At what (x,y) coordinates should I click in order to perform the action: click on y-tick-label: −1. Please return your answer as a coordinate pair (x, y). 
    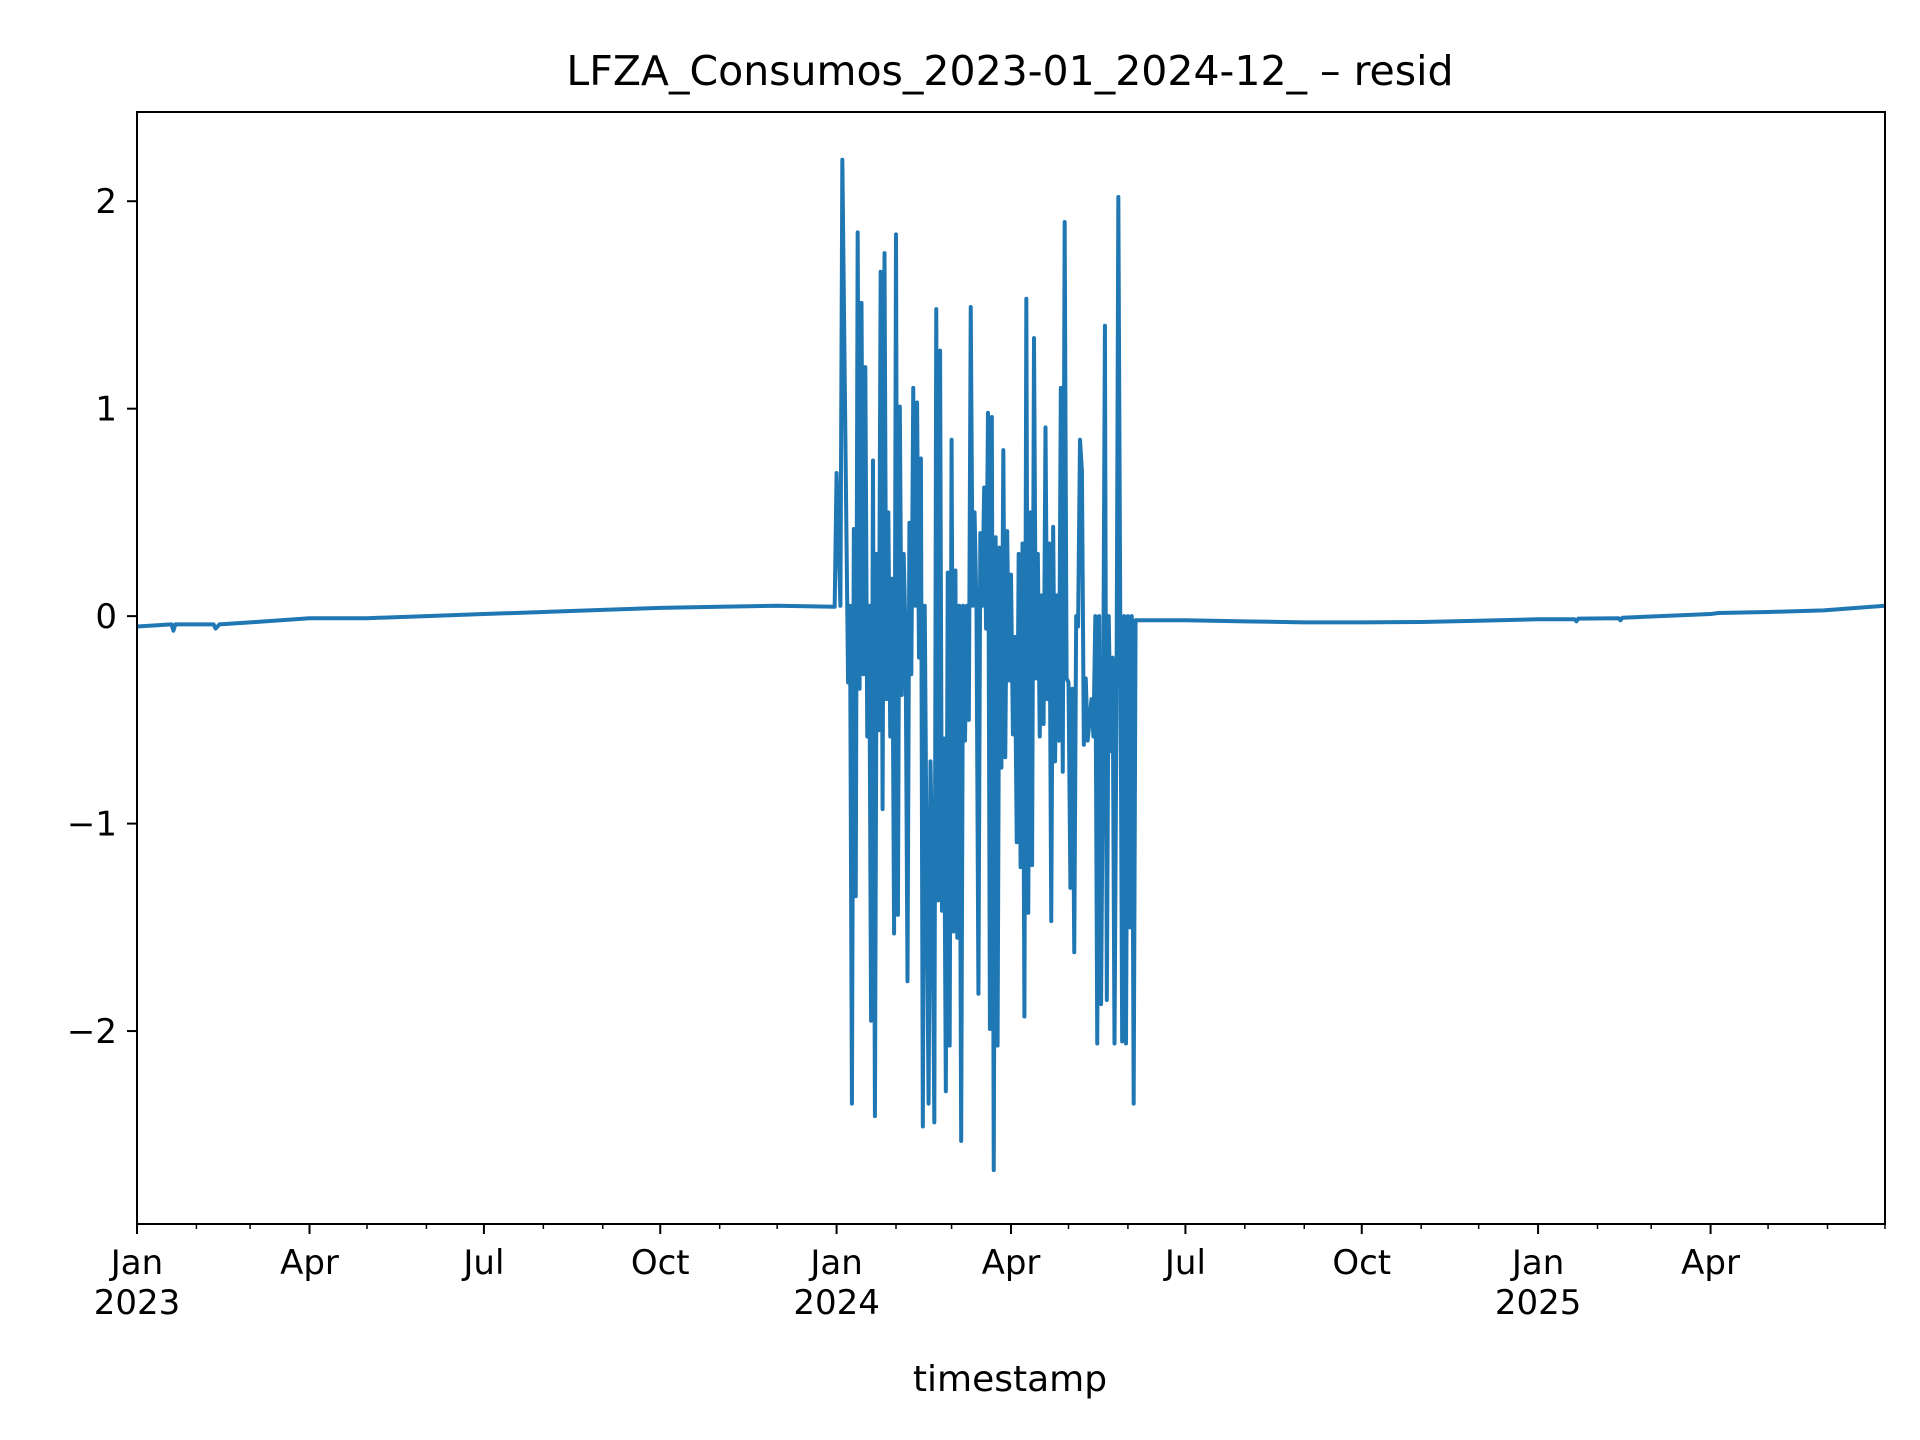
    Looking at the image, I should click on (92, 825).